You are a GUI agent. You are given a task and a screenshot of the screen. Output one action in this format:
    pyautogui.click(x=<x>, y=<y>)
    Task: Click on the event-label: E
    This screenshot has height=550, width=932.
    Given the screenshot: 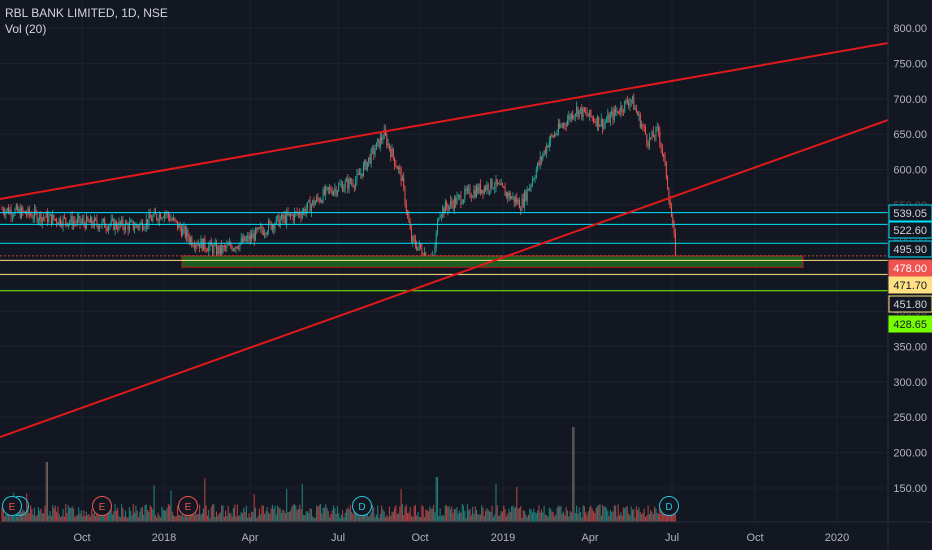 What is the action you would take?
    pyautogui.click(x=102, y=507)
    